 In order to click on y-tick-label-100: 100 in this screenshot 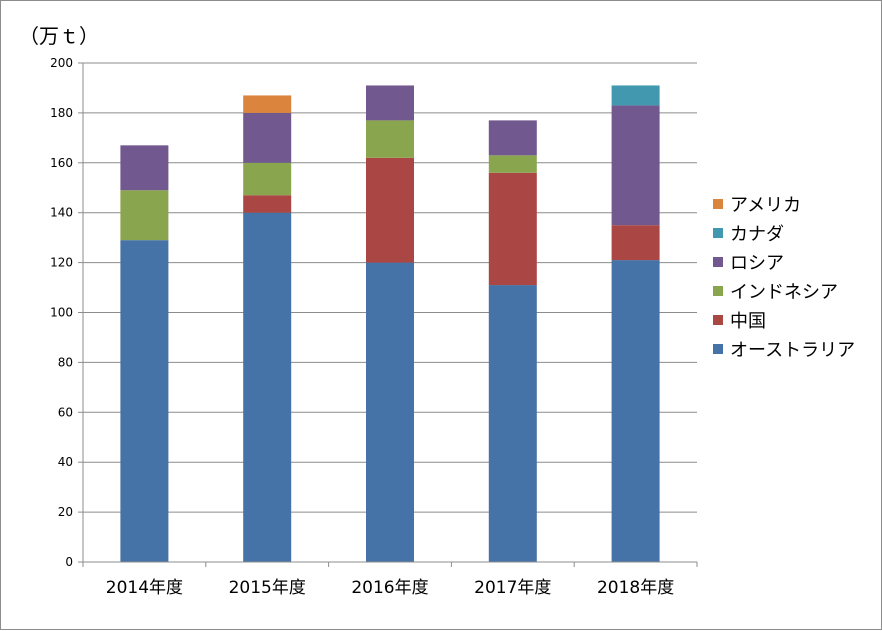, I will do `click(61, 313)`.